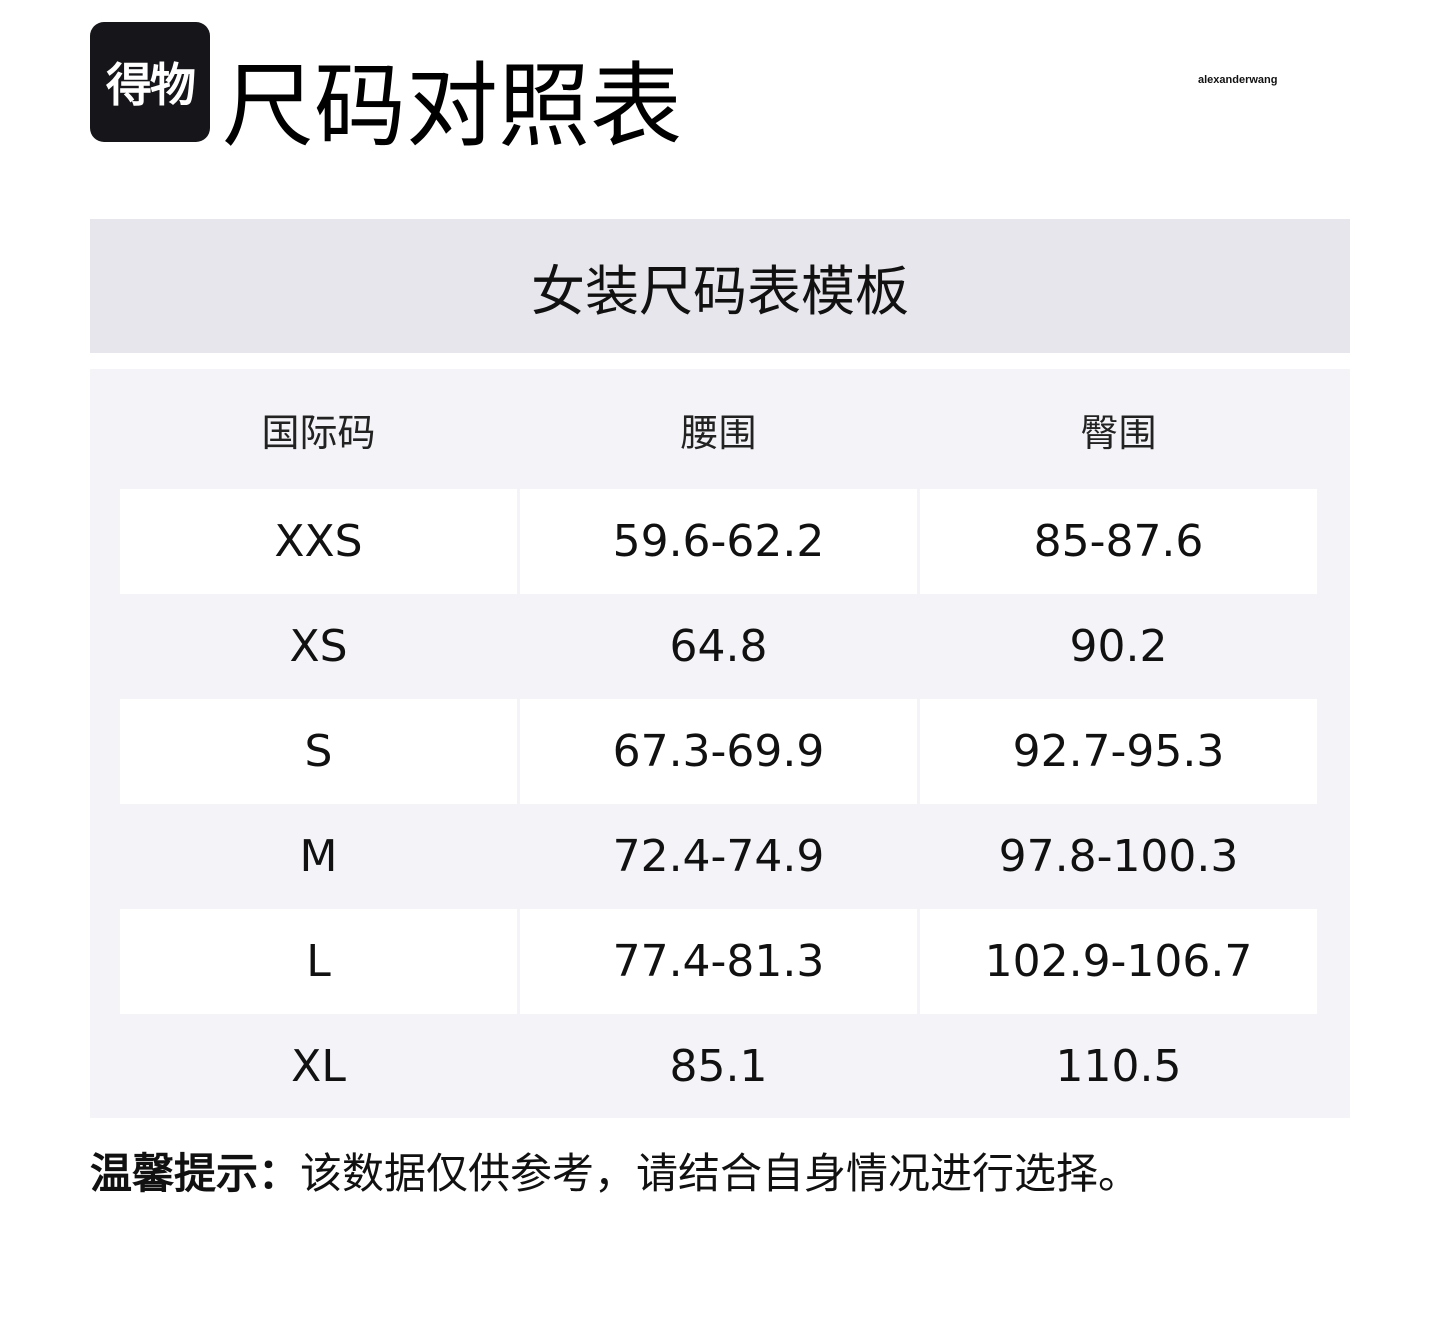  Describe the element at coordinates (318, 856) in the screenshot. I see `cell-size: M` at that location.